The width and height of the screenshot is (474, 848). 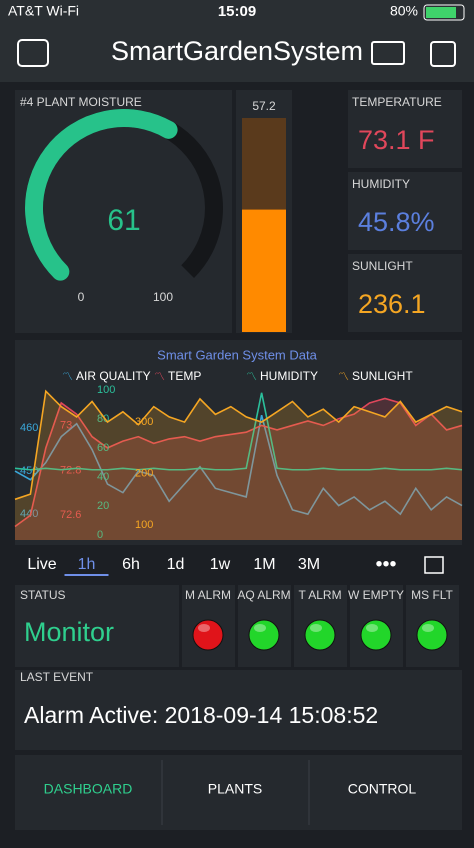 I want to click on period-tab: 1w, so click(x=220, y=564).